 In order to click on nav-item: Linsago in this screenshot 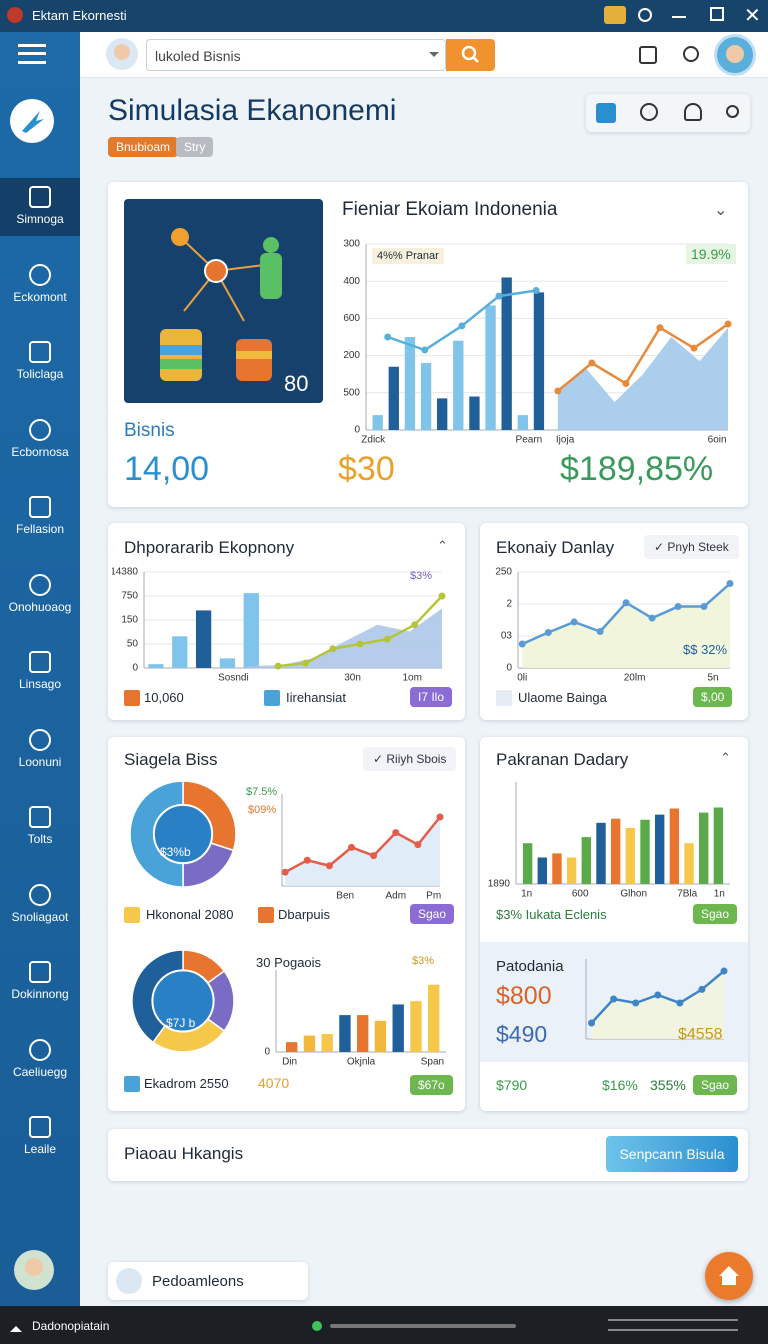, I will do `click(40, 672)`.